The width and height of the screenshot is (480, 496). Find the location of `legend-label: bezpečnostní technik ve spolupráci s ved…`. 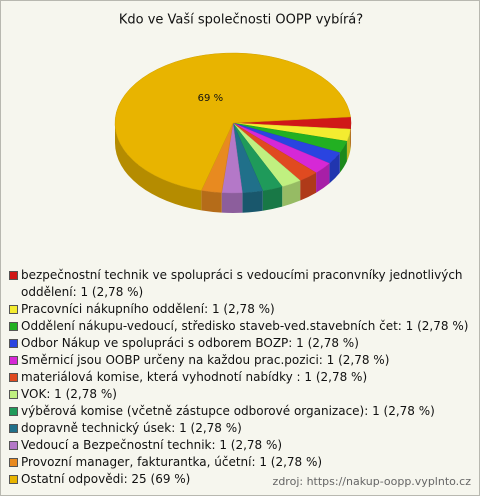

legend-label: bezpečnostní technik ve spolupráci s ved… is located at coordinates (242, 283).